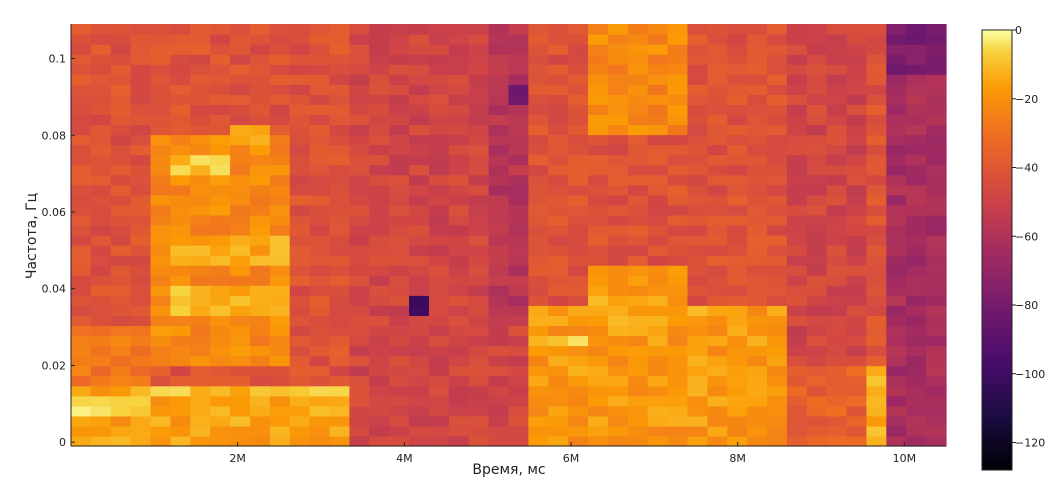 The image size is (1050, 500). Describe the element at coordinates (1026, 236) in the screenshot. I see `colorbar-tick-label: −60` at that location.